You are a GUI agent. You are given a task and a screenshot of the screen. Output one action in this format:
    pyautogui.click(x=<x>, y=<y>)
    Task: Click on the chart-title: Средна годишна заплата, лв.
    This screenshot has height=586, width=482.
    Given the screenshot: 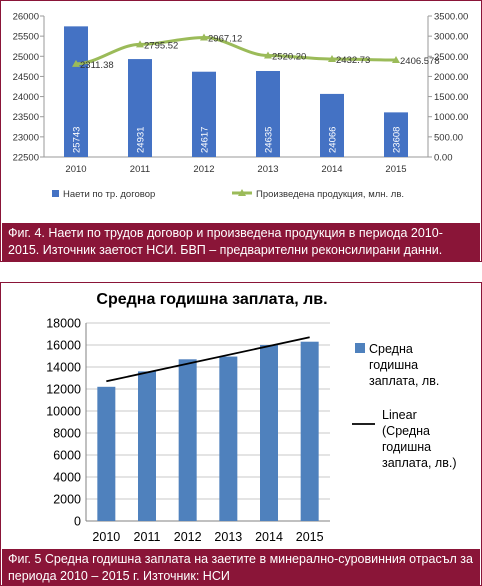 What is the action you would take?
    pyautogui.click(x=211, y=299)
    